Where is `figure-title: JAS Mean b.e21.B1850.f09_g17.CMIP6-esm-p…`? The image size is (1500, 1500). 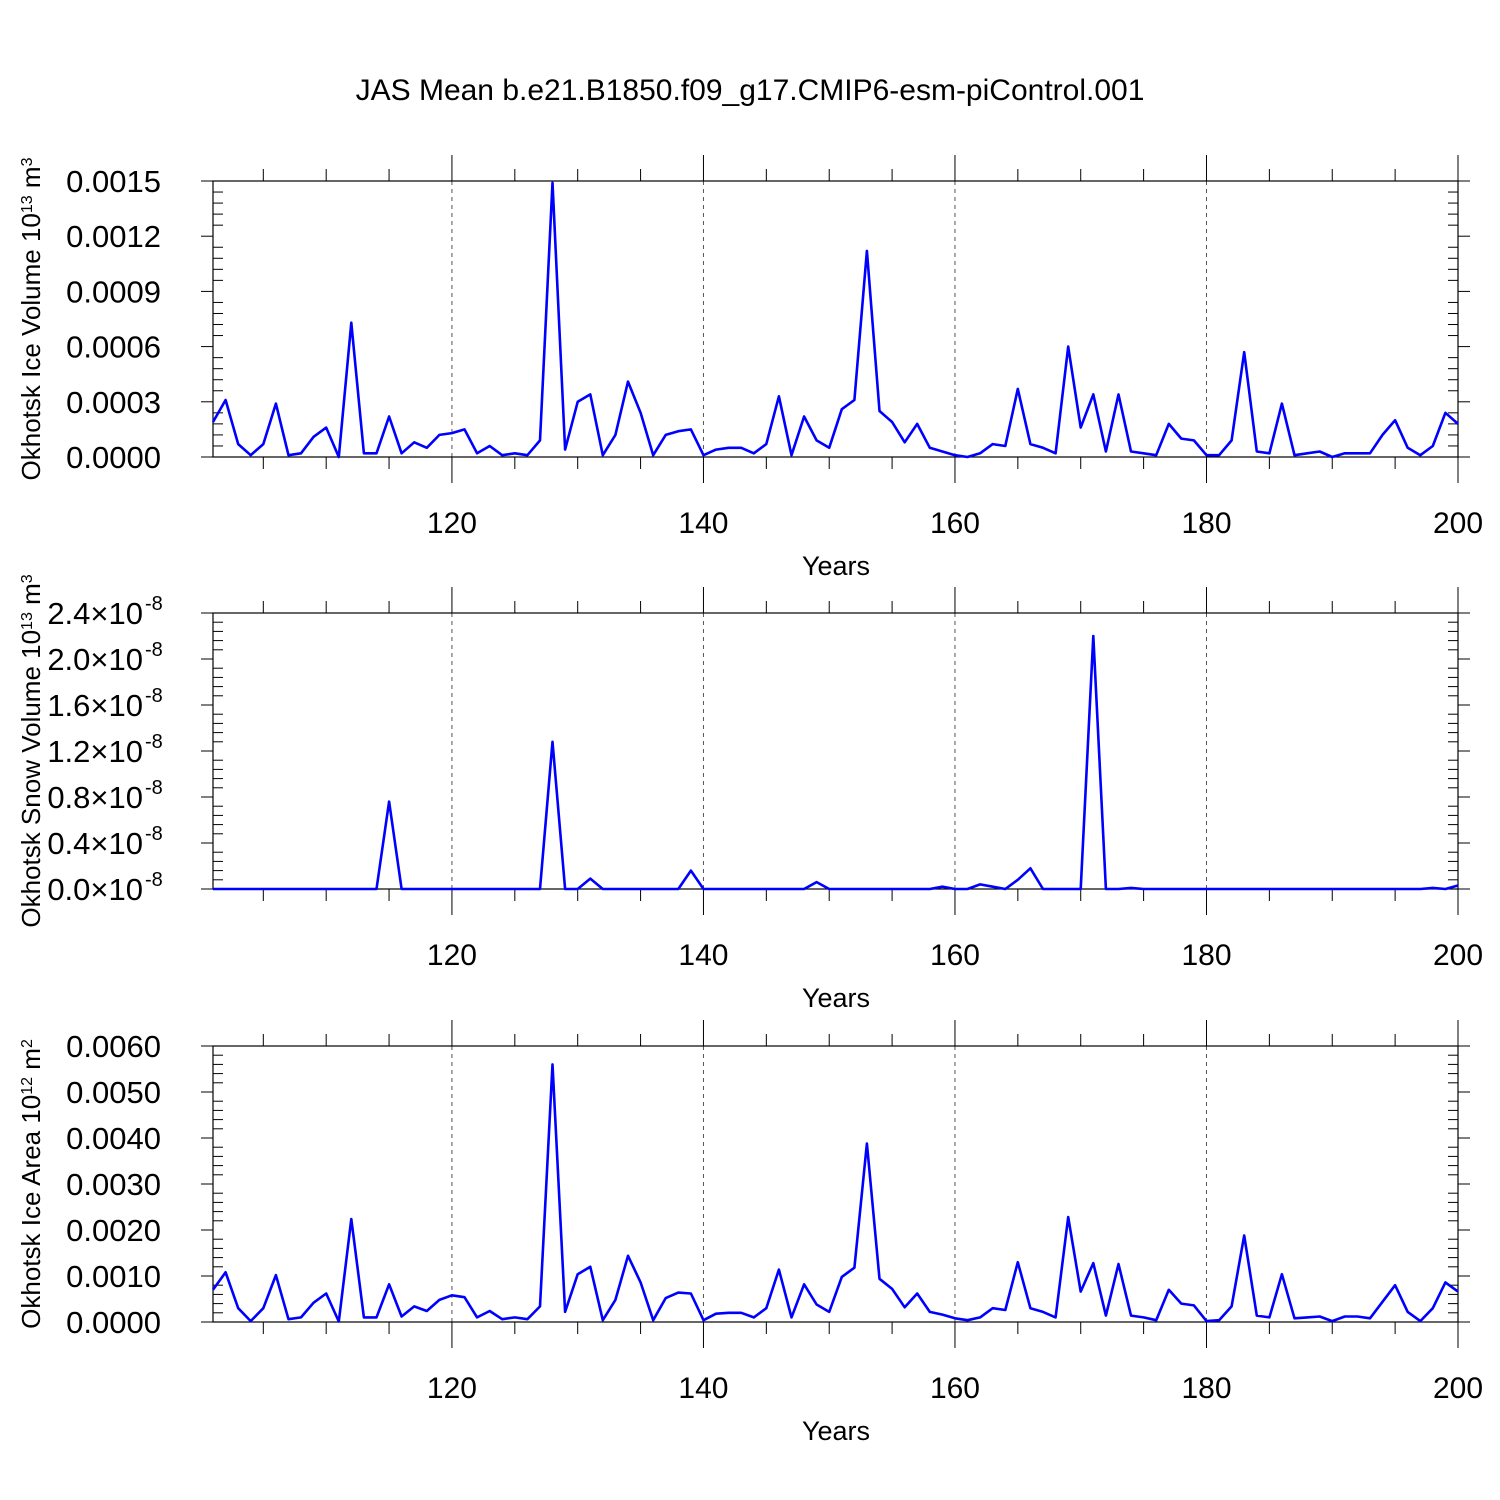
figure-title: JAS Mean b.e21.B1850.f09_g17.CMIP6-esm-p… is located at coordinates (750, 90).